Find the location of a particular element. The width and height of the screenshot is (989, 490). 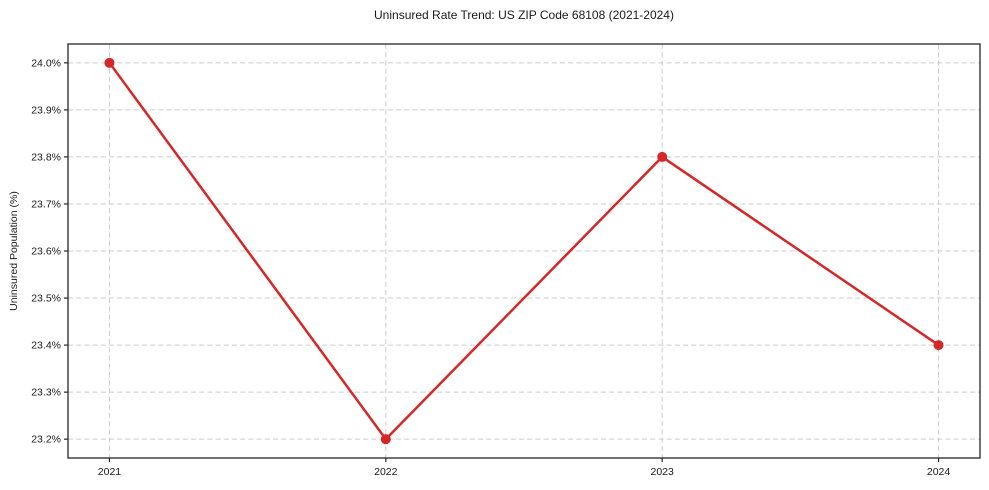

y-tick-label: 24.0% is located at coordinates (46, 63).